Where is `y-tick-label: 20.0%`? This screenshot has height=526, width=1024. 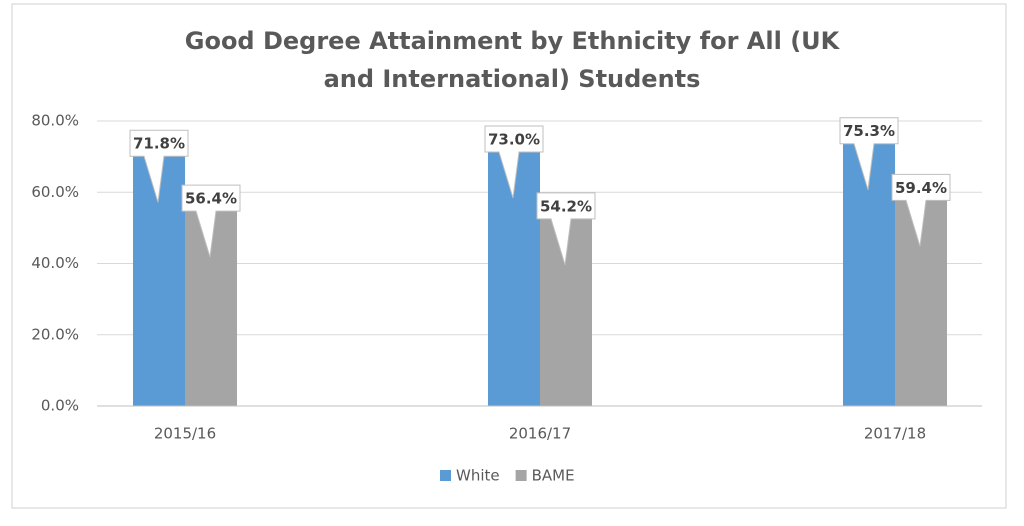
y-tick-label: 20.0% is located at coordinates (55, 334).